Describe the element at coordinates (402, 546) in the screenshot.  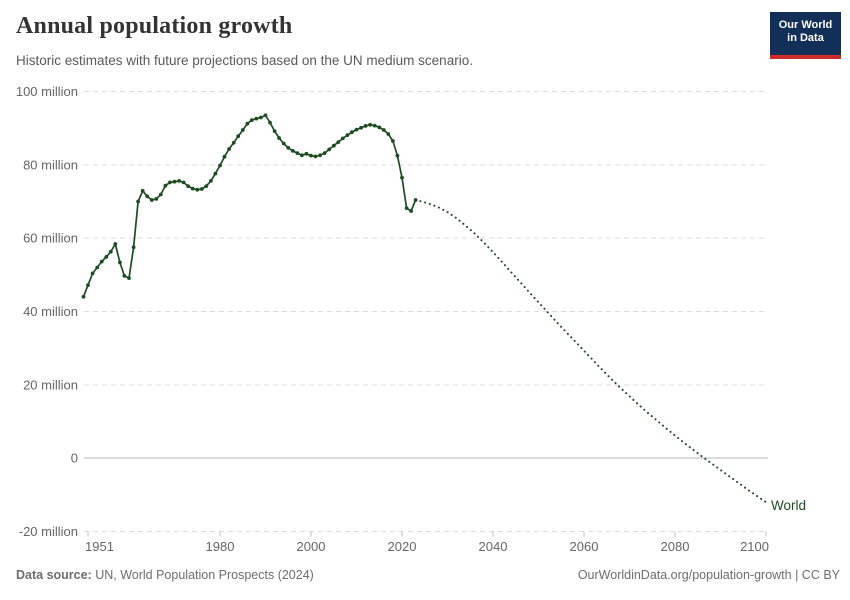
I see `x-axis-label: 2020` at that location.